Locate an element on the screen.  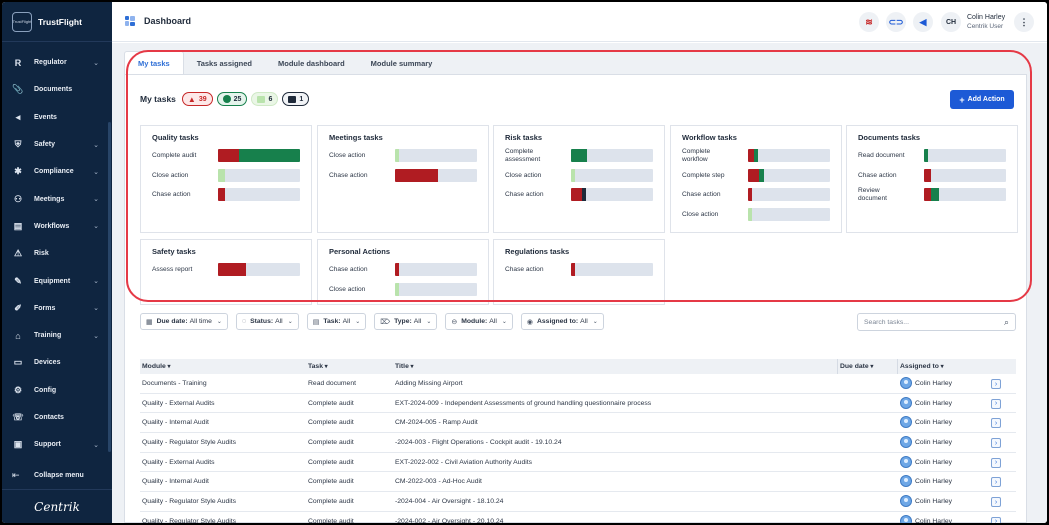
filter-due-date: ▦ Due date: All time ⌄ is located at coordinates (184, 321).